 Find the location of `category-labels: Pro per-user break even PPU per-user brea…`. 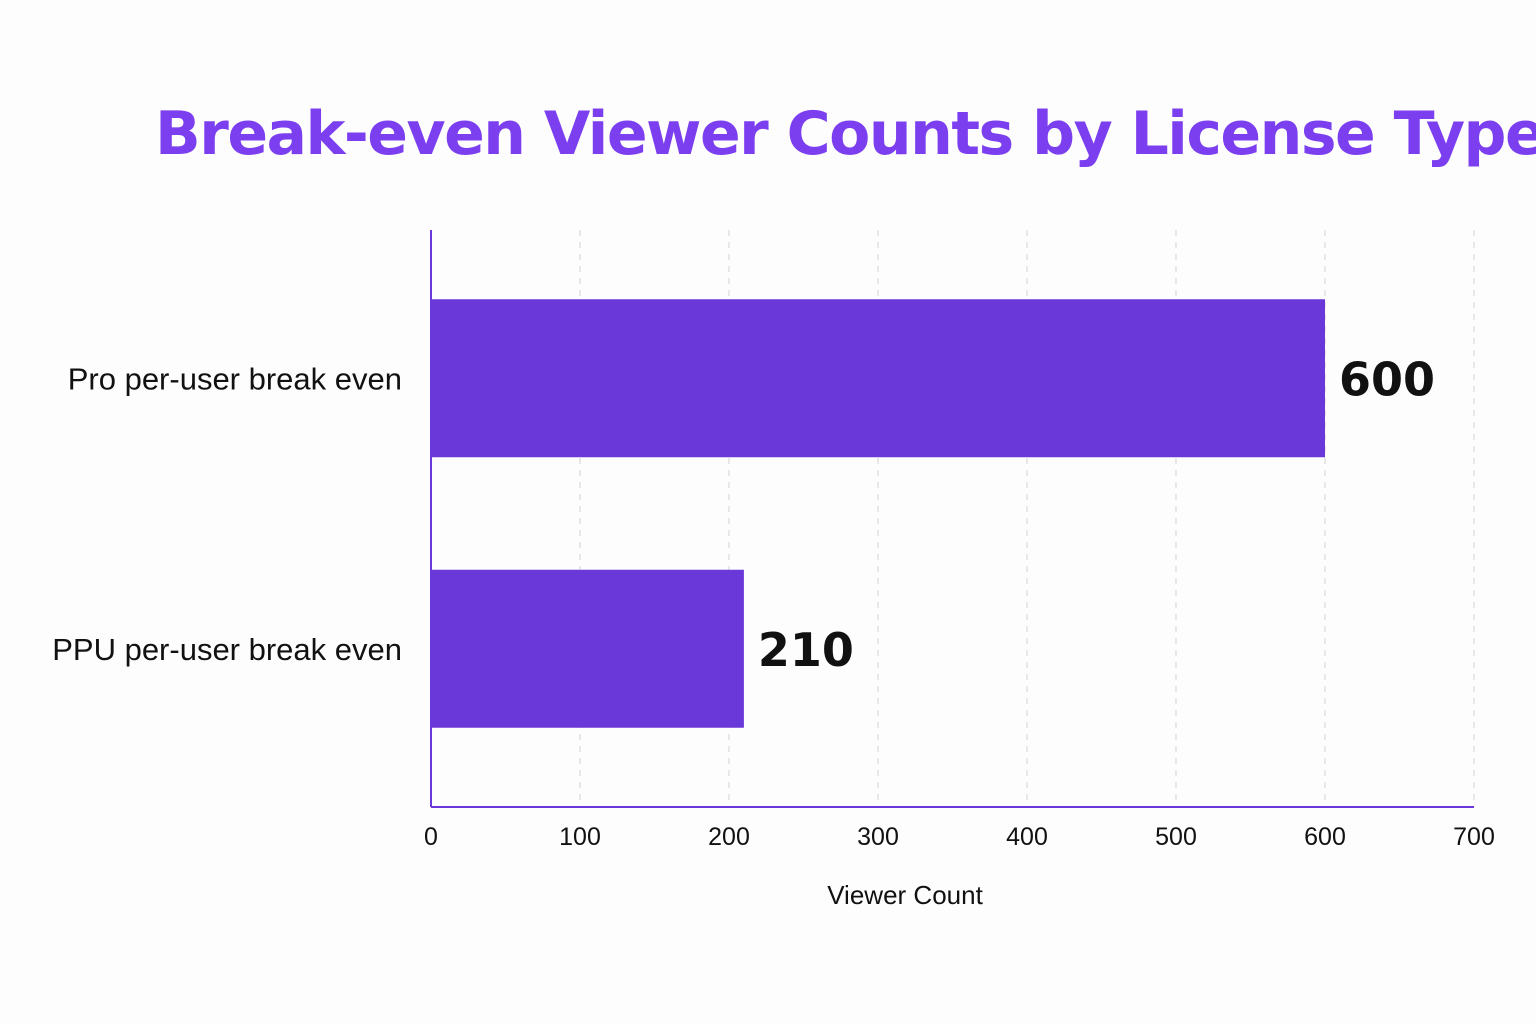

category-labels: Pro per-user break even PPU per-user brea… is located at coordinates (227, 514).